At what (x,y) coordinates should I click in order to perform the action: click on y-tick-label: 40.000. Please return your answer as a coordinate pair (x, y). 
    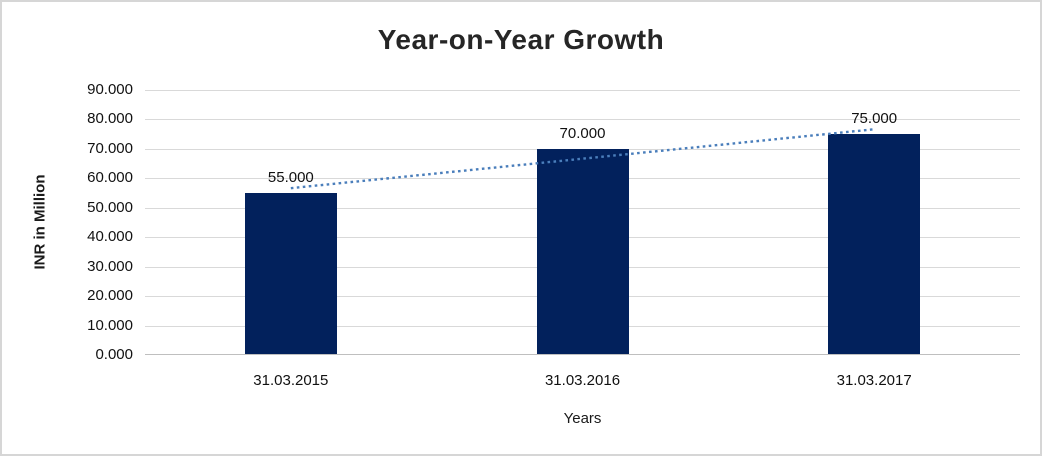
    Looking at the image, I should click on (110, 237).